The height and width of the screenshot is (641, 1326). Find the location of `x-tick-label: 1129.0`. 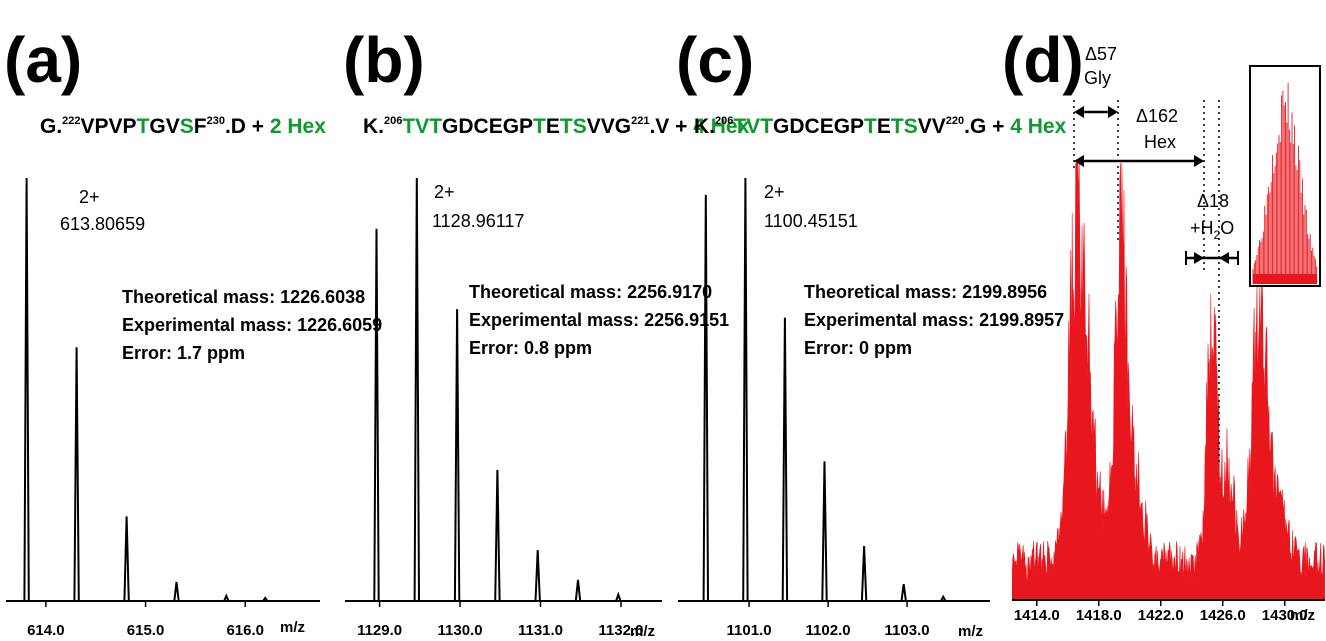

x-tick-label: 1129.0 is located at coordinates (379, 630).